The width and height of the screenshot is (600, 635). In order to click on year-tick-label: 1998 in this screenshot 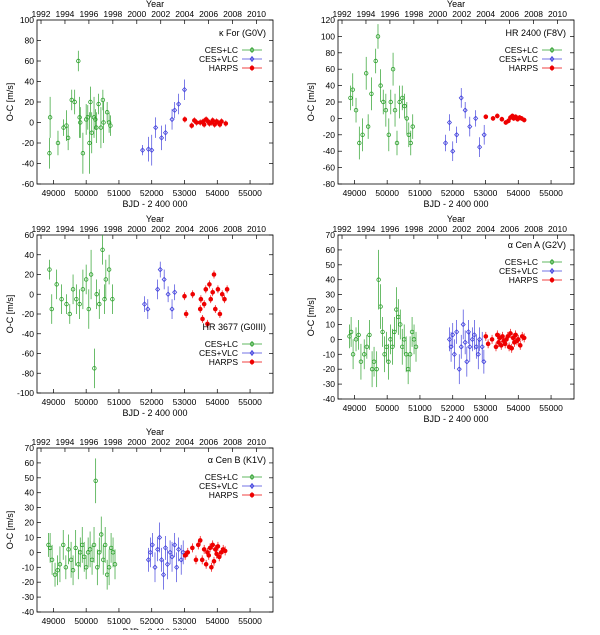, I will do `click(112, 14)`.